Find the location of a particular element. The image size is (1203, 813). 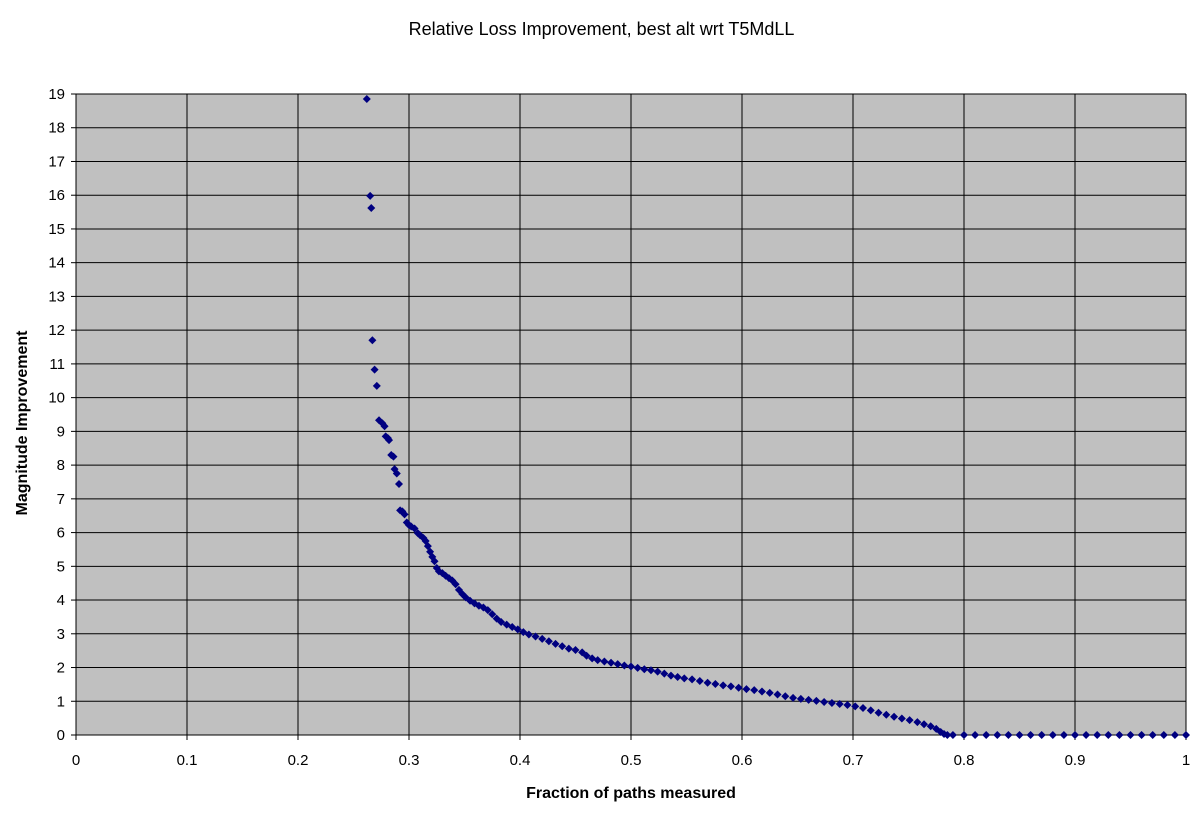

x-tick-label: 0.2 is located at coordinates (298, 760).